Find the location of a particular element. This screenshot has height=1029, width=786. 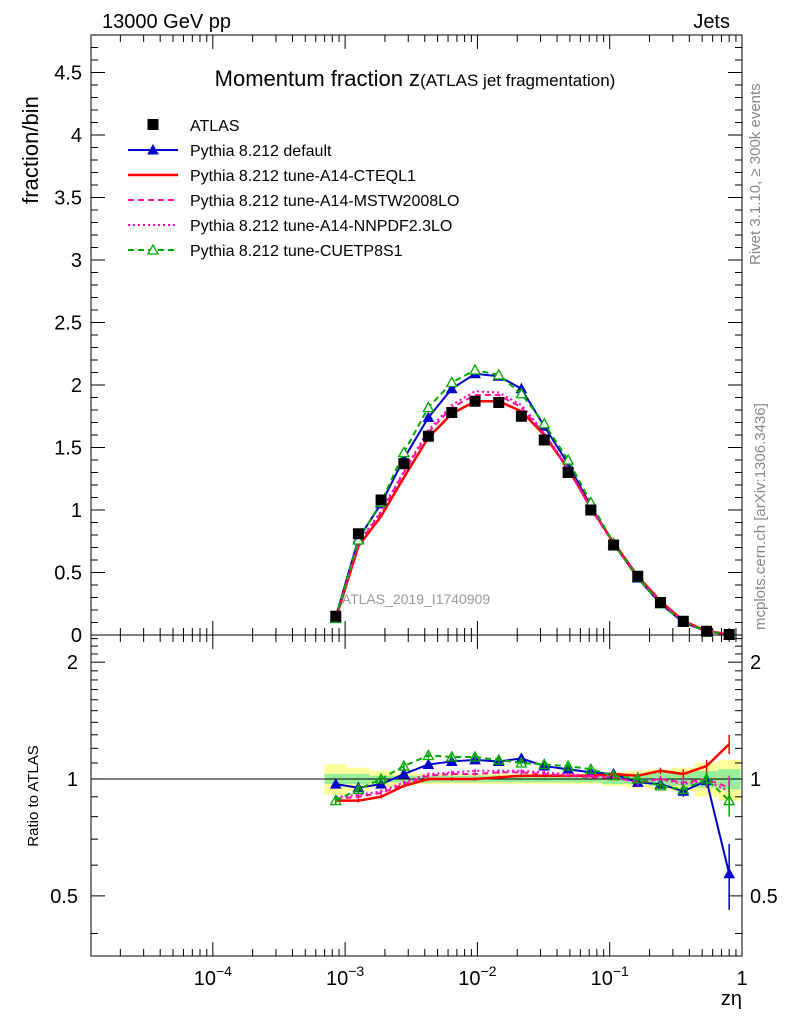

y-tick-label: 0.5 is located at coordinates (68, 574).